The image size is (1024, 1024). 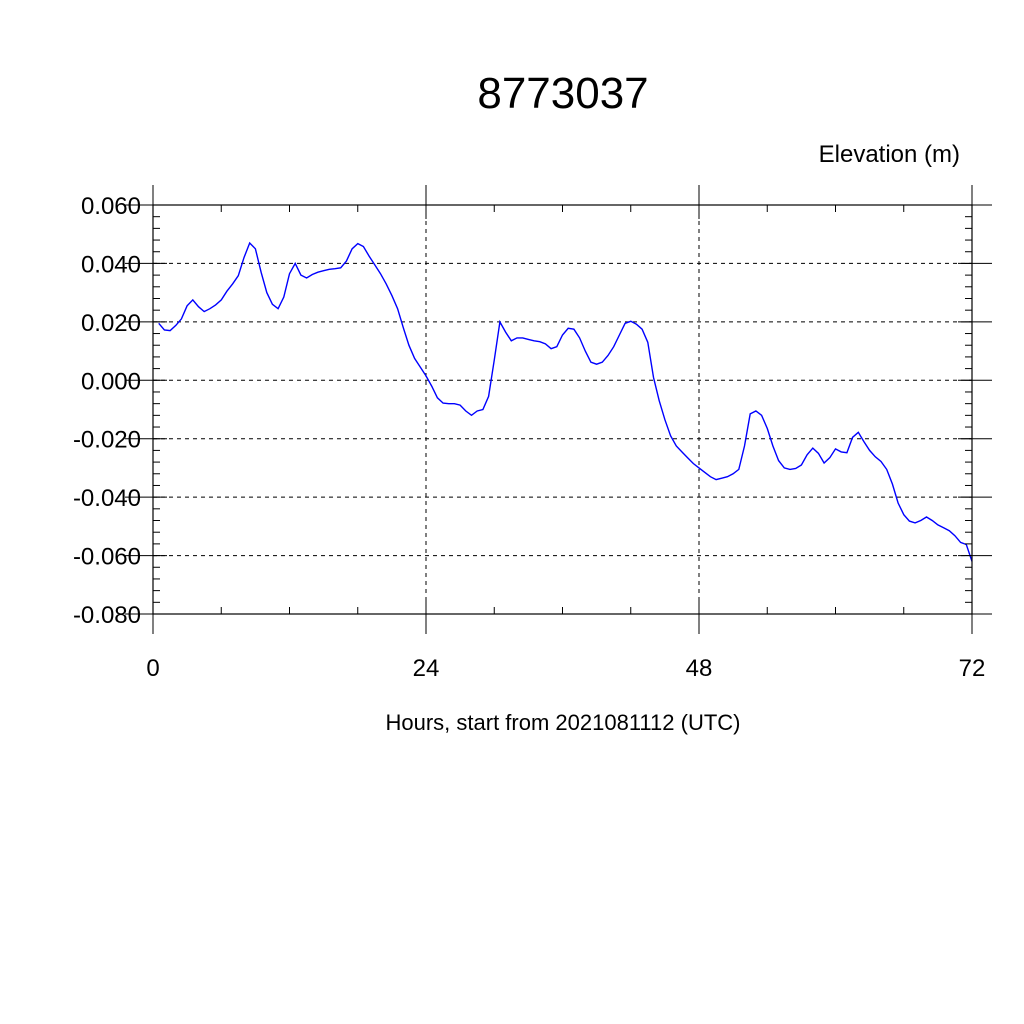 I want to click on y-tick-label: -0.020, so click(x=107, y=440).